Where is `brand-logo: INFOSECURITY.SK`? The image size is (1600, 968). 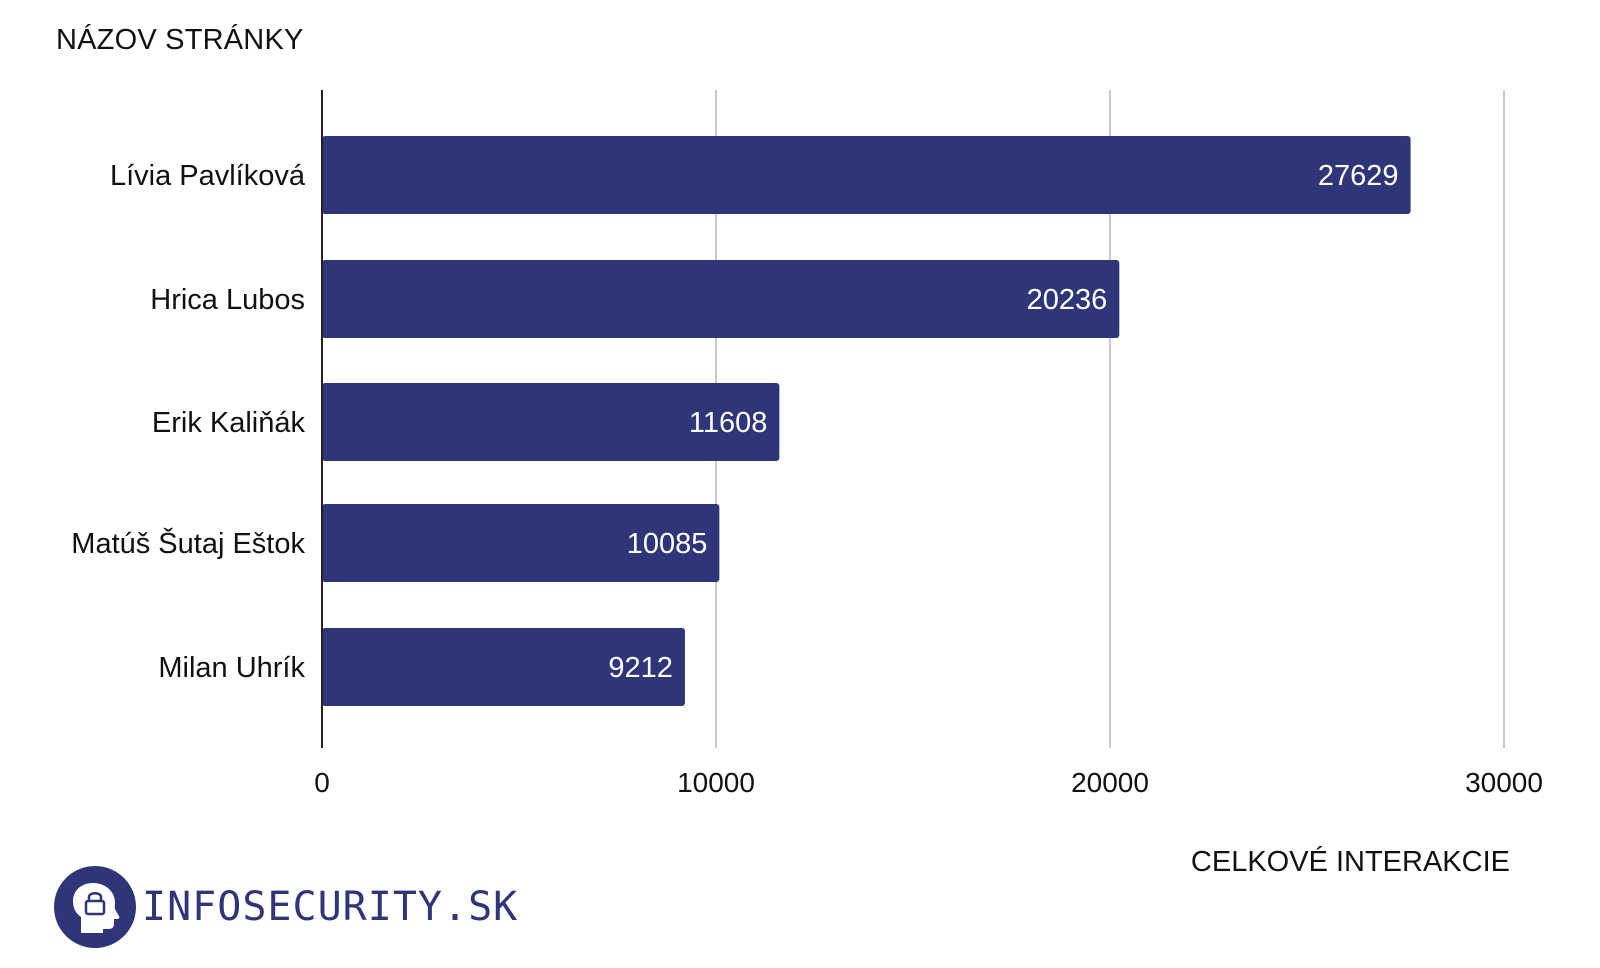
brand-logo: INFOSECURITY.SK is located at coordinates (286, 907).